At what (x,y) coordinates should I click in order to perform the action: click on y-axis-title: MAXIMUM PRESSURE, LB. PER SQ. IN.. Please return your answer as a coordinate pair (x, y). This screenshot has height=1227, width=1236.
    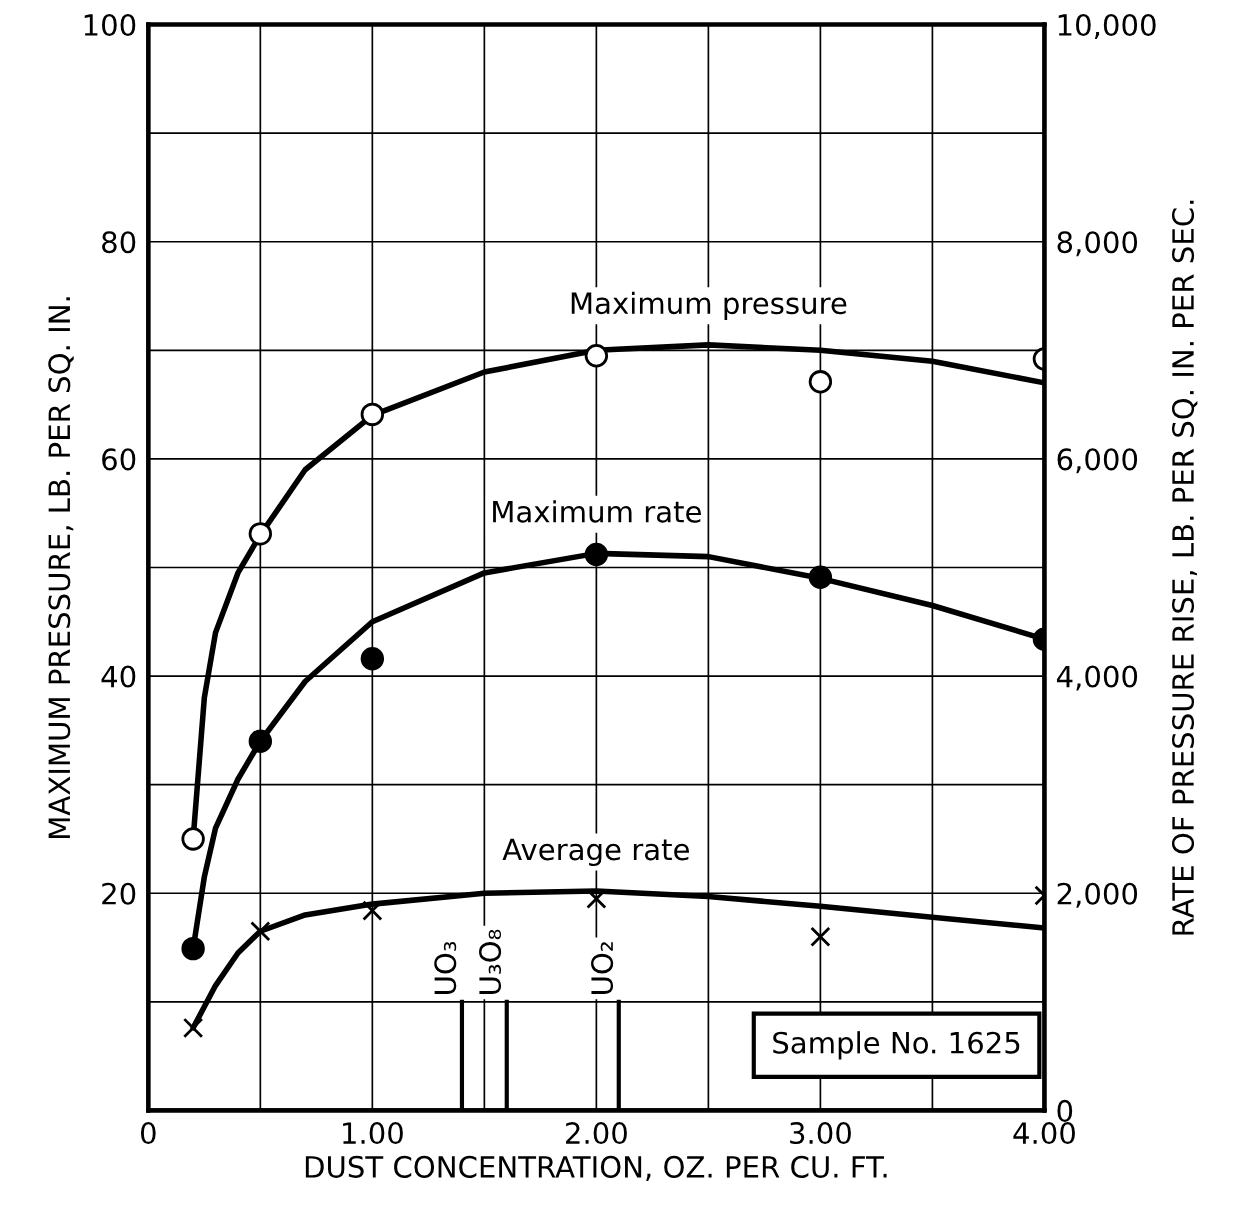
    Looking at the image, I should click on (61, 567).